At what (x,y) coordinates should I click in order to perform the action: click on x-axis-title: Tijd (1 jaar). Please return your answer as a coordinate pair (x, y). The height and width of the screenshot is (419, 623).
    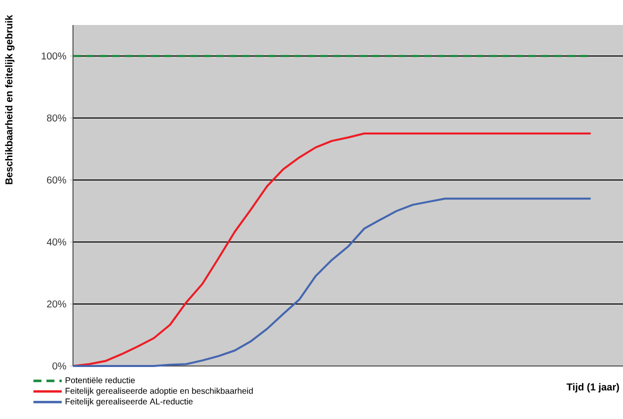
    Looking at the image, I should click on (592, 387).